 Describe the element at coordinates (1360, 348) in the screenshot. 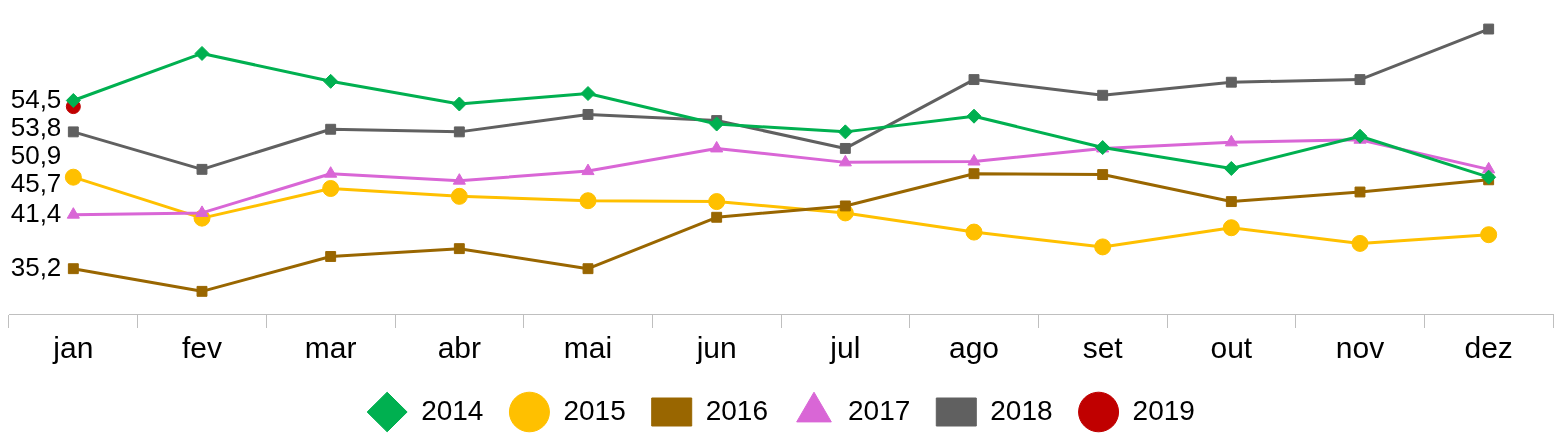

I see `x-tick-label: nov` at that location.